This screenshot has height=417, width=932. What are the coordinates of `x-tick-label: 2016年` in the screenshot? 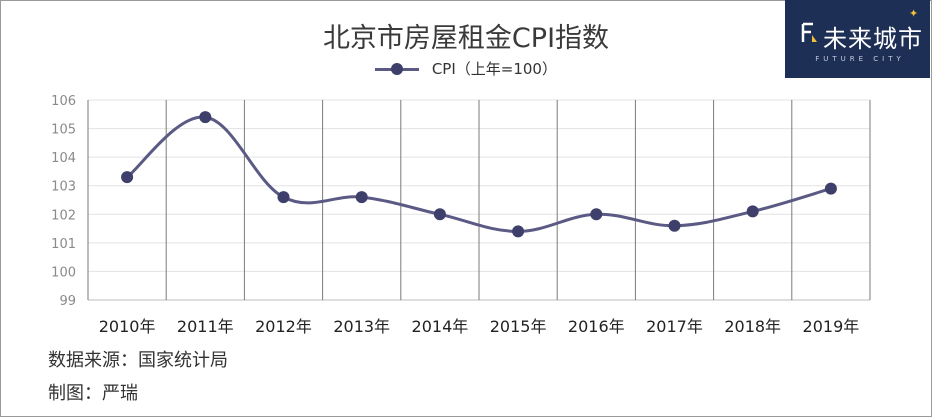 It's located at (596, 326).